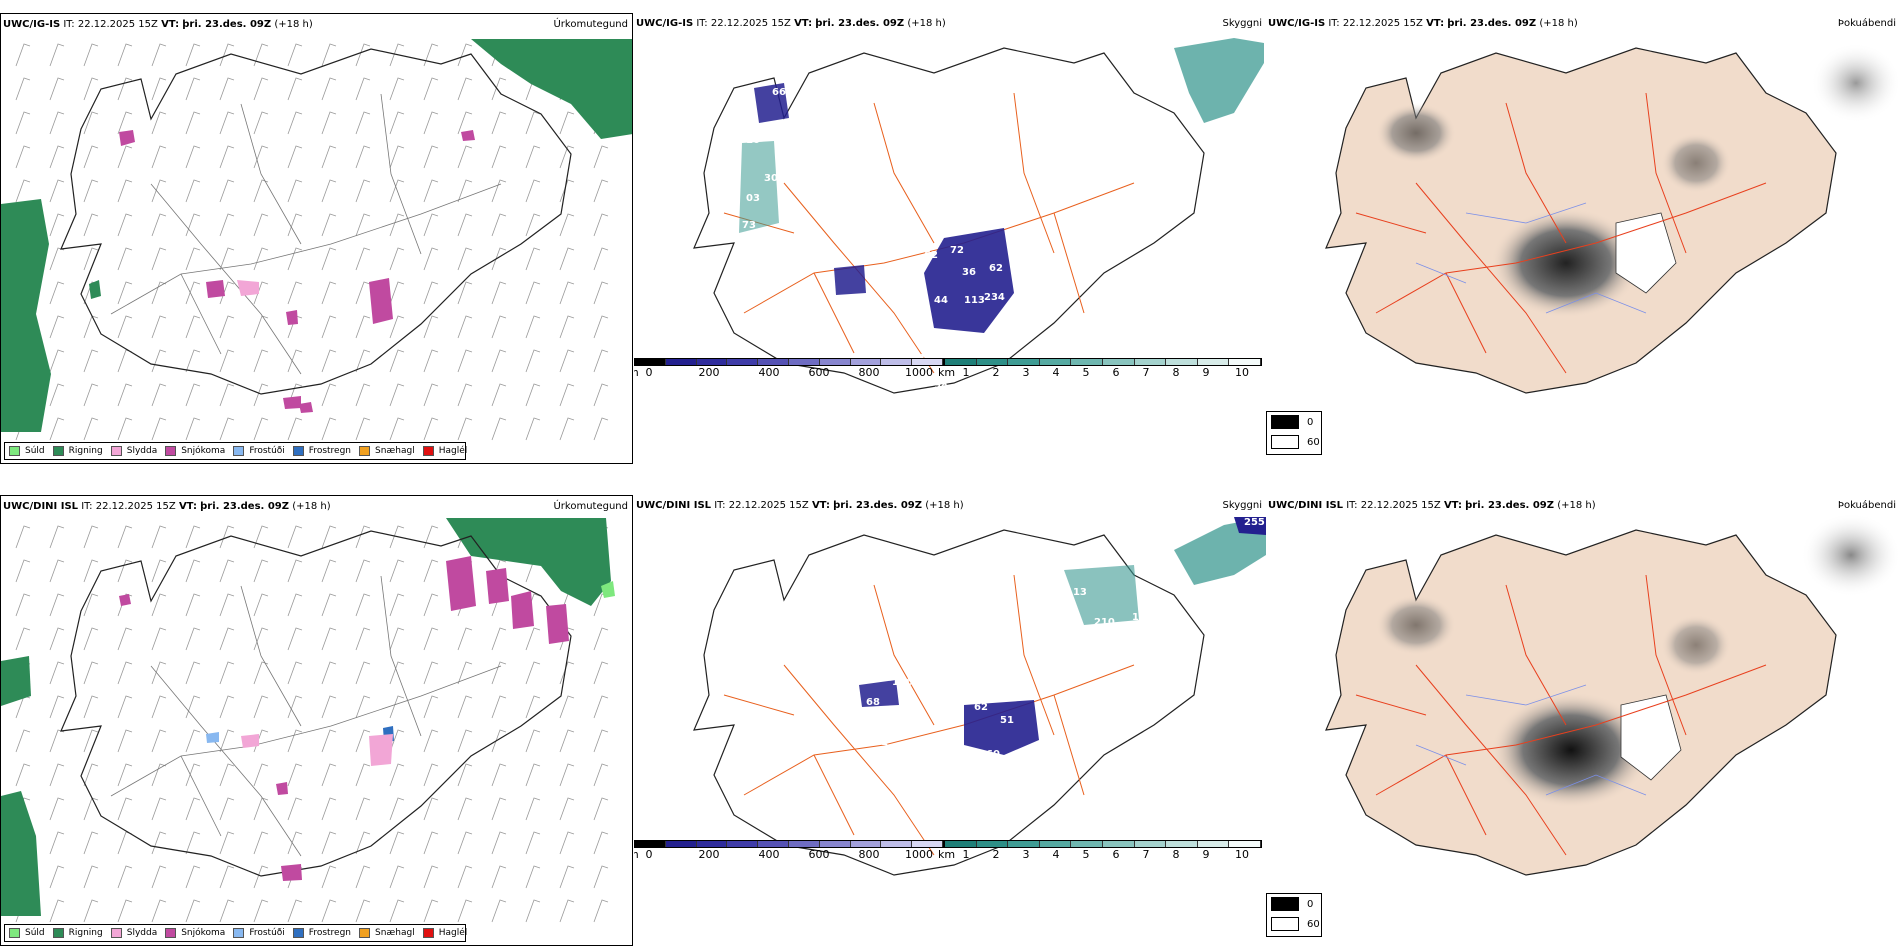  I want to click on cloud-base-label: 44, so click(941, 300).